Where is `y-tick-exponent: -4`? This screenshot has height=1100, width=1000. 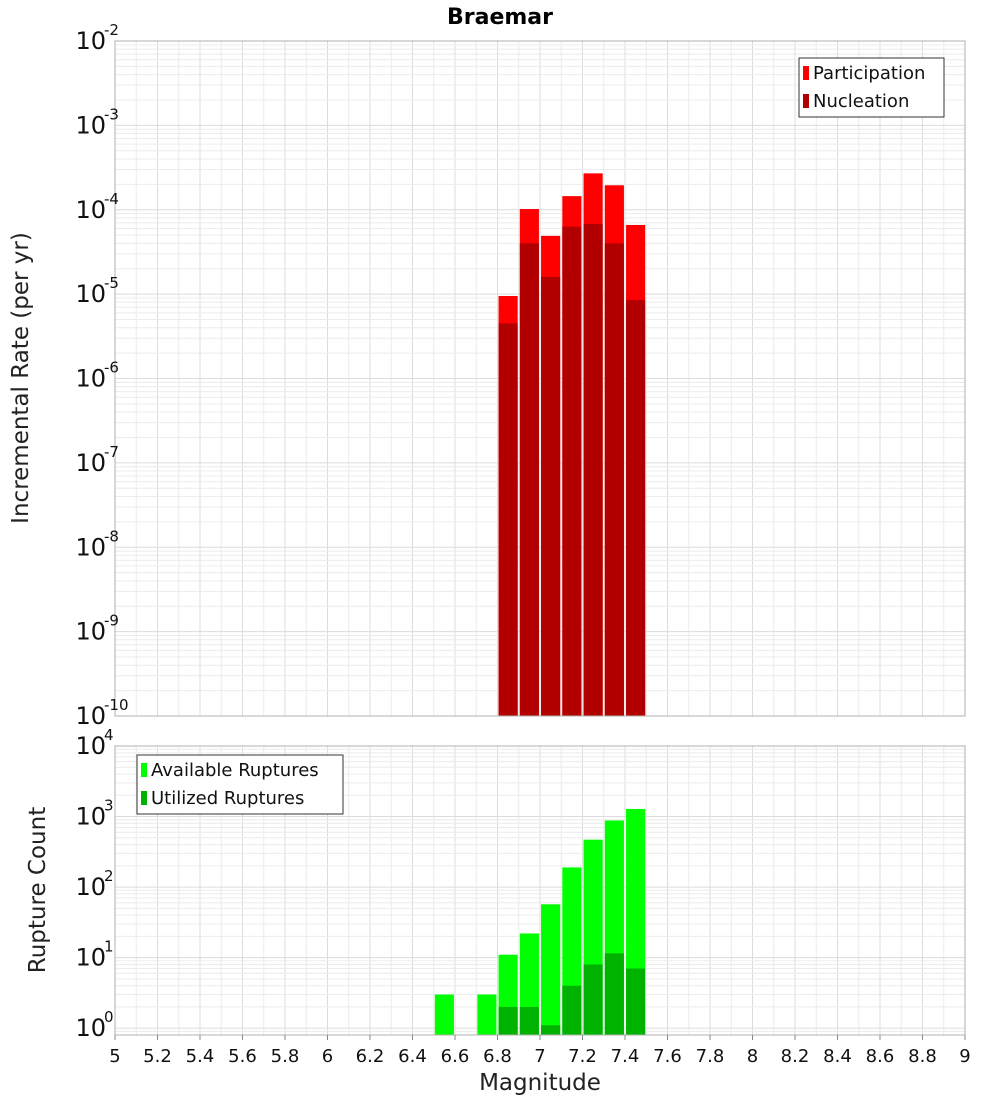
y-tick-exponent: -4 is located at coordinates (111, 199).